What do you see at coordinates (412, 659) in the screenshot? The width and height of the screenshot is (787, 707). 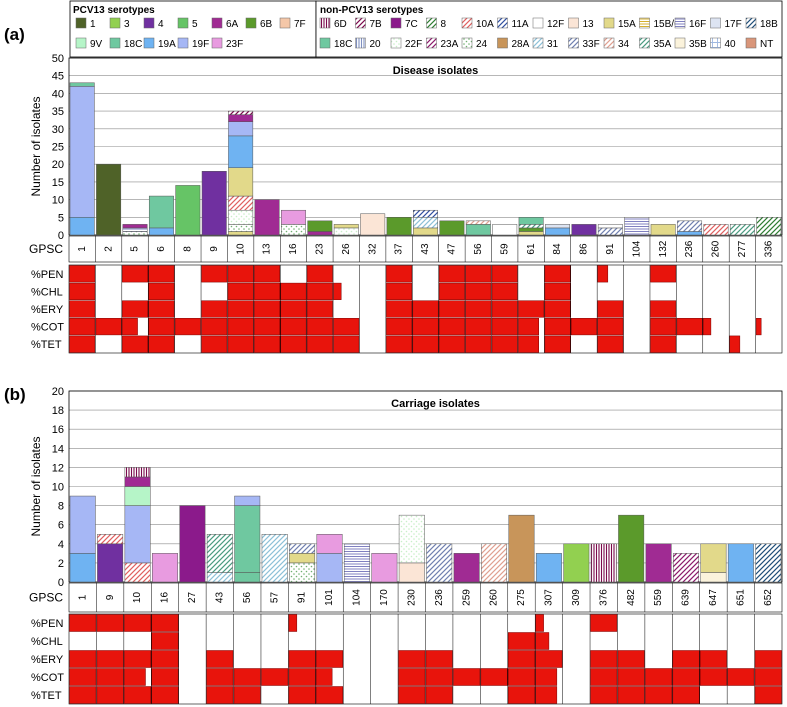 I see `resistance-bar-230-ERY` at bounding box center [412, 659].